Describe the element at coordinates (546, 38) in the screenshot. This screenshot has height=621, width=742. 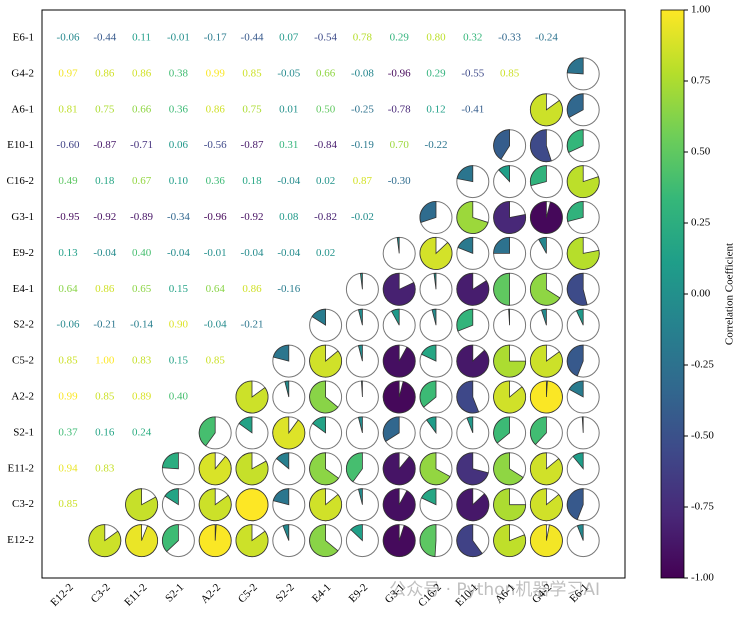
I see `correlation-label: -0.24` at that location.